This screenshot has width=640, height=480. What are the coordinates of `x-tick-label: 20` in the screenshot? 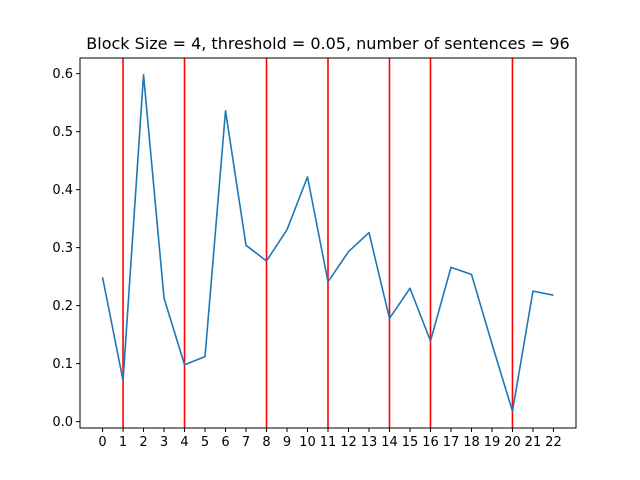 It's located at (512, 442).